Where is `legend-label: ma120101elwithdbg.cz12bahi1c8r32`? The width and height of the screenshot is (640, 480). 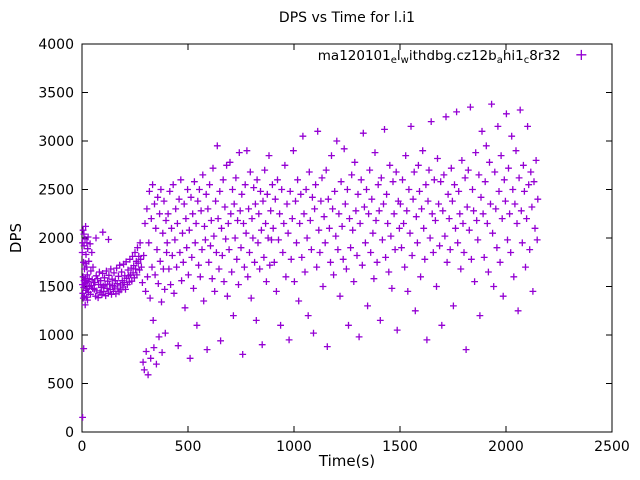
legend-label: ma120101elwithdbg.cz12bahi1c8r32 is located at coordinates (439, 57).